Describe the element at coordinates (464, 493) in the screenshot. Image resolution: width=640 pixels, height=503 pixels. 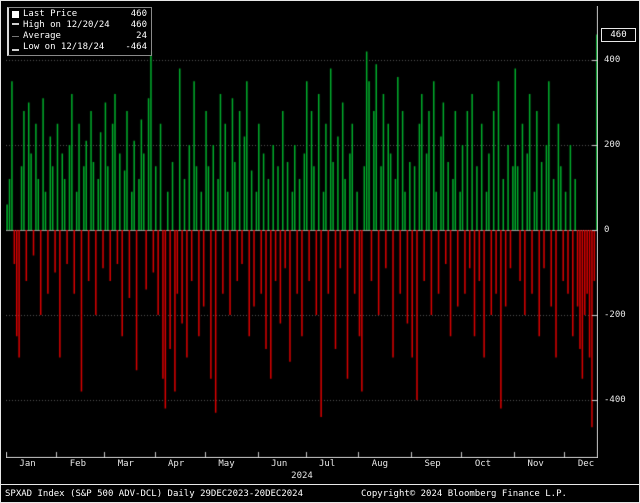
I see `copyright-text: Copyright© 2024 Bloomberg Finance L.P.` at that location.